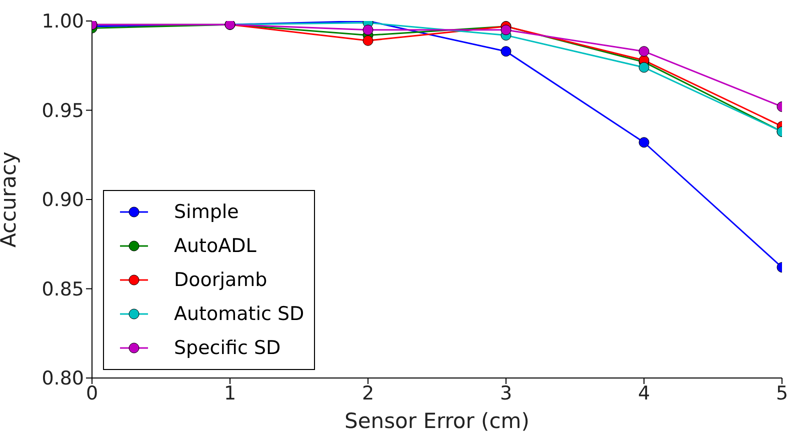 This screenshot has height=438, width=788. Describe the element at coordinates (368, 393) in the screenshot. I see `x-tick-label: 2` at that location.